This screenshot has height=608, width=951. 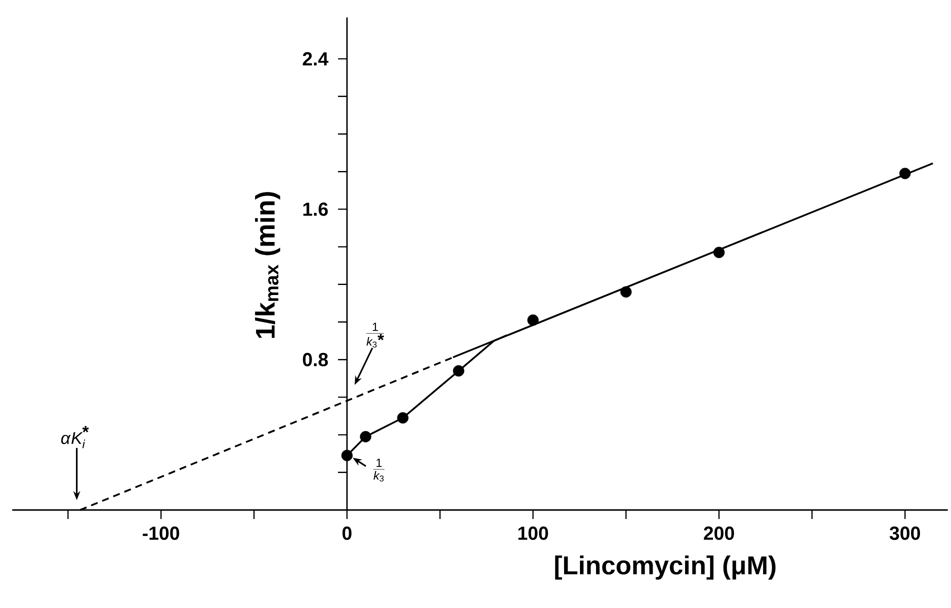 What do you see at coordinates (315, 209) in the screenshot?
I see `y-tick-label: 1.6` at bounding box center [315, 209].